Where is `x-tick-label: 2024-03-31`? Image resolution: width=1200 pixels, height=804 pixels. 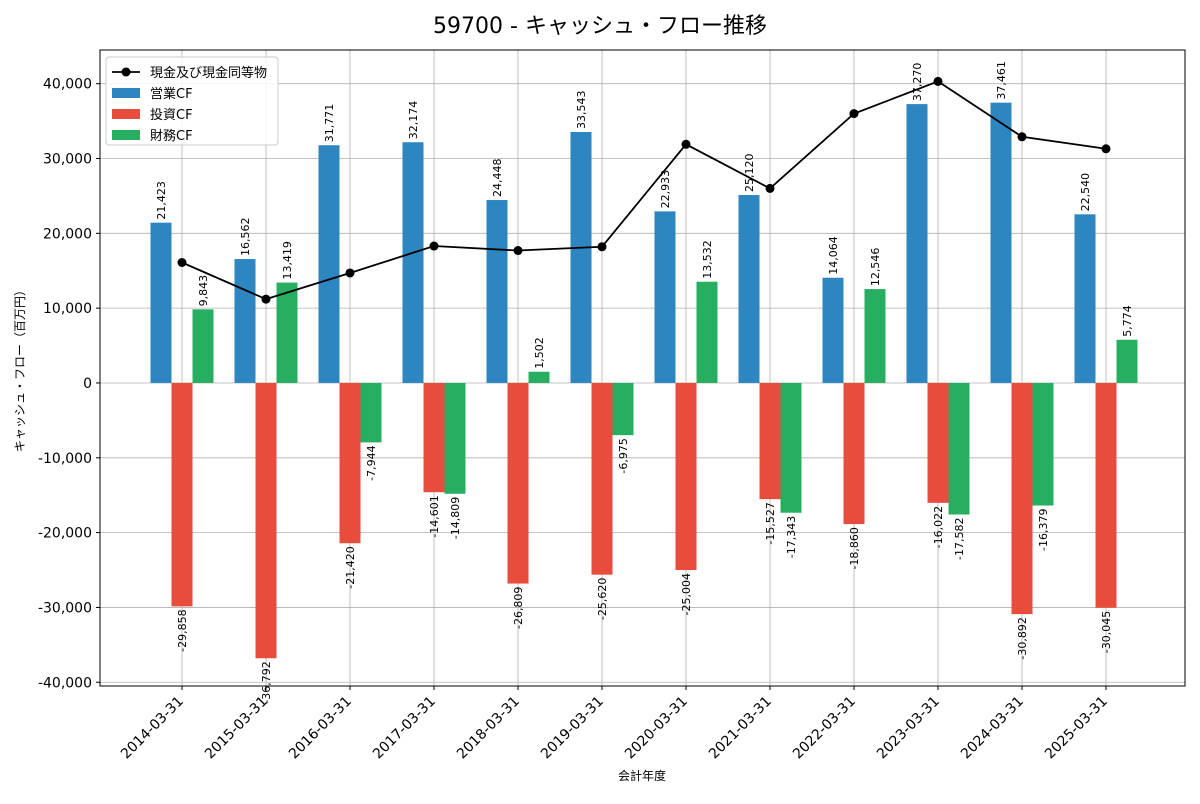
x-tick-label: 2024-03-31 is located at coordinates (992, 728).